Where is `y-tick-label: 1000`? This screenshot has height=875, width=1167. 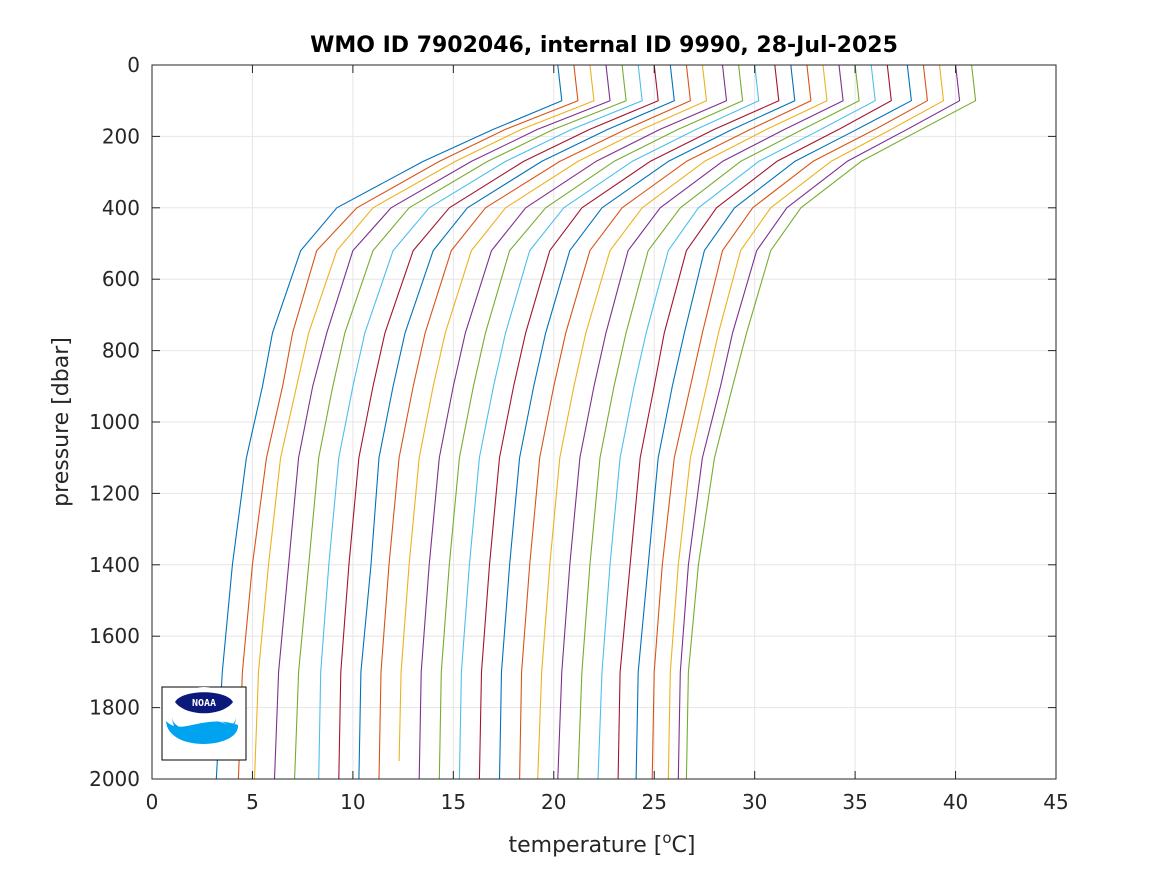
y-tick-label: 1000 is located at coordinates (114, 422).